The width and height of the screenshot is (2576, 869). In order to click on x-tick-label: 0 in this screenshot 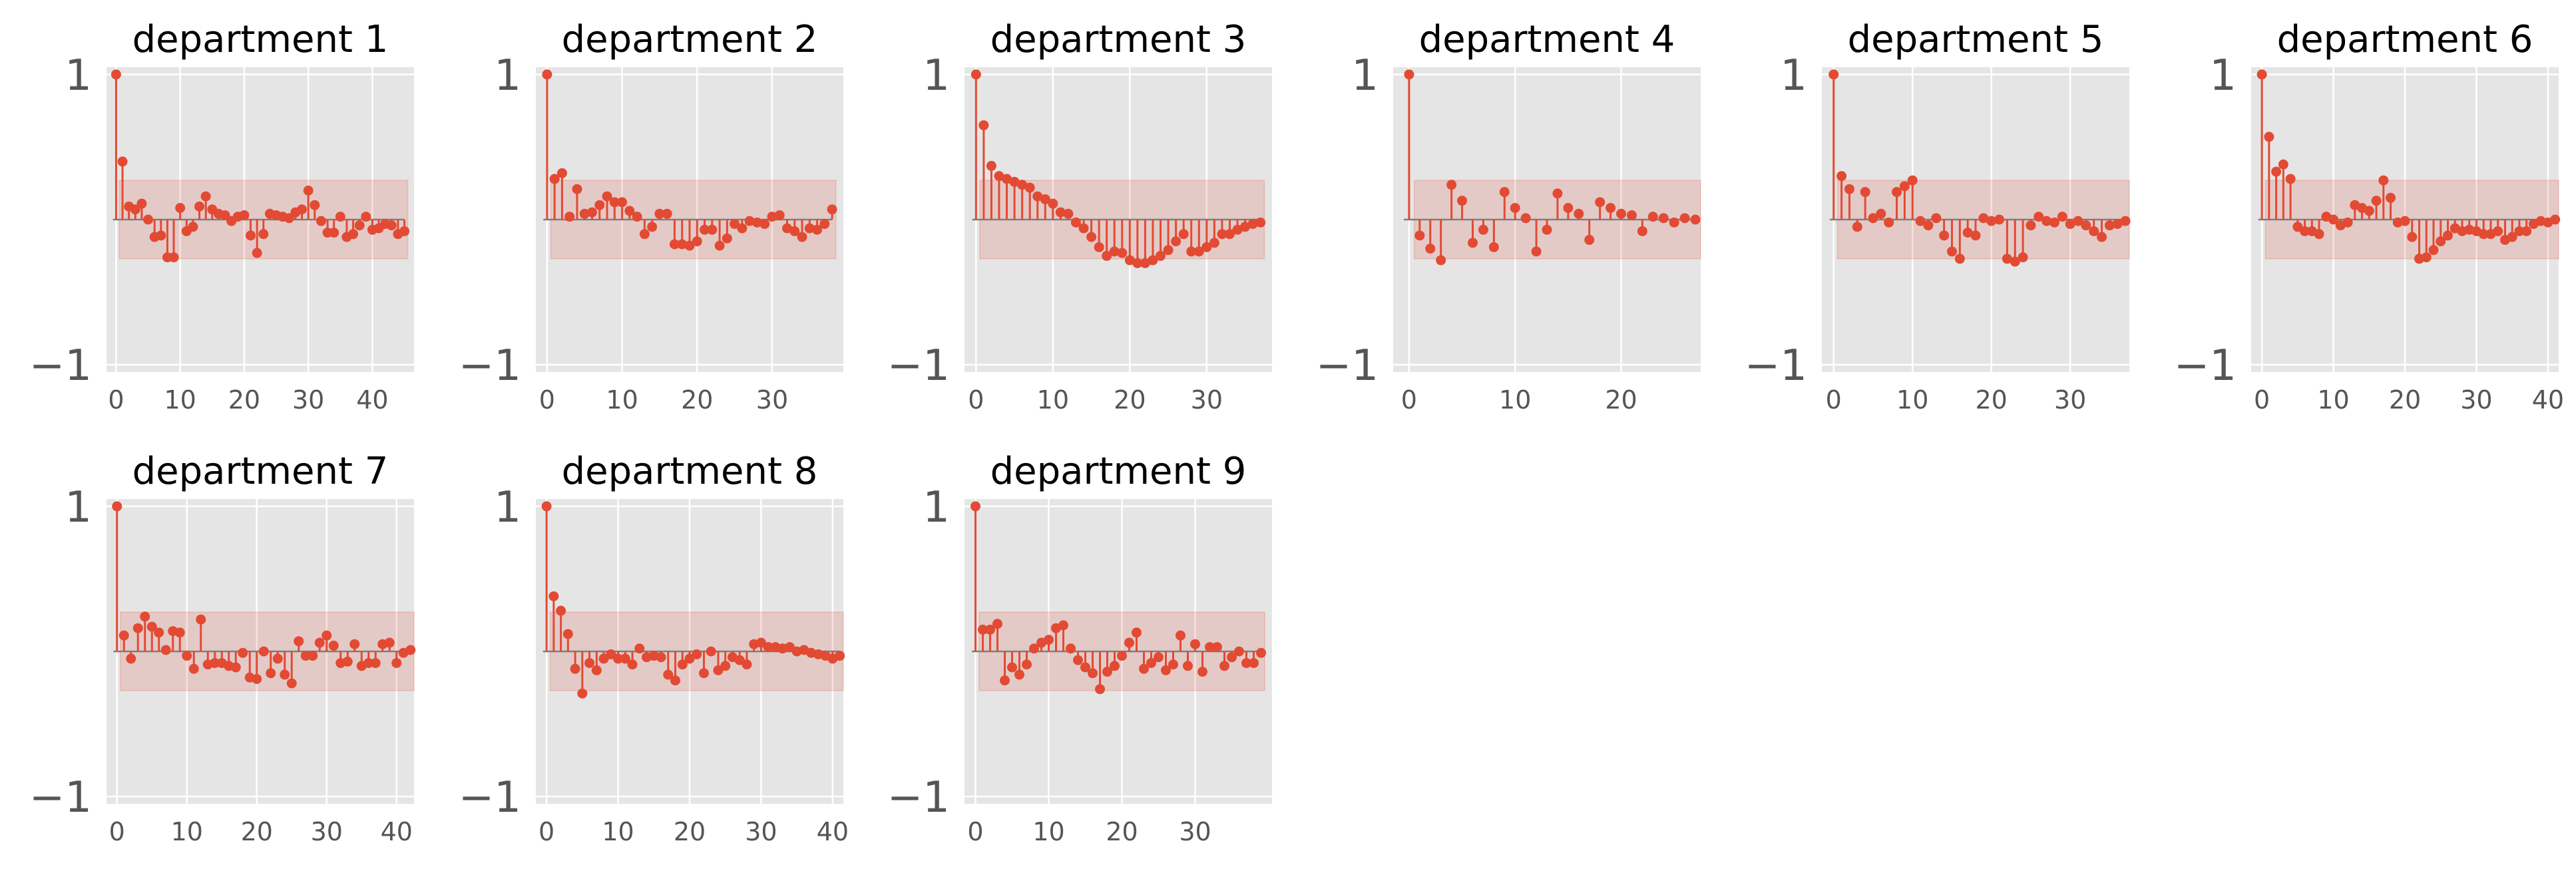, I will do `click(546, 832)`.